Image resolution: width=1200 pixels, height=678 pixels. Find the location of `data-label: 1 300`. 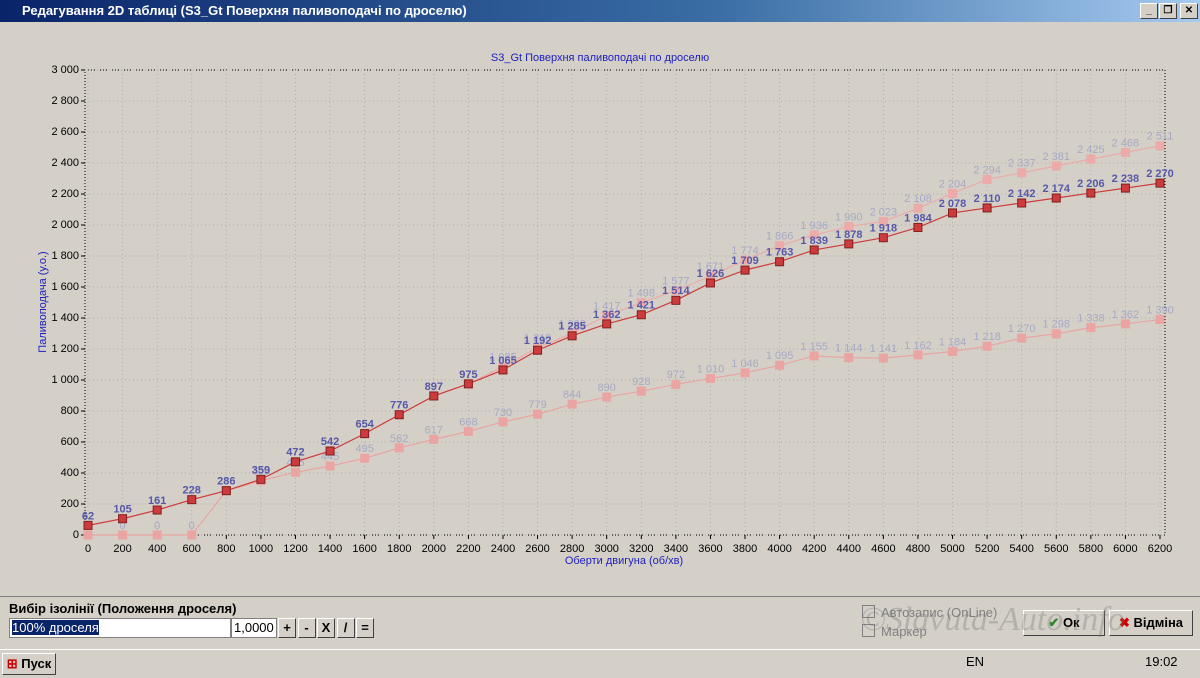

data-label: 1 300 is located at coordinates (572, 324).